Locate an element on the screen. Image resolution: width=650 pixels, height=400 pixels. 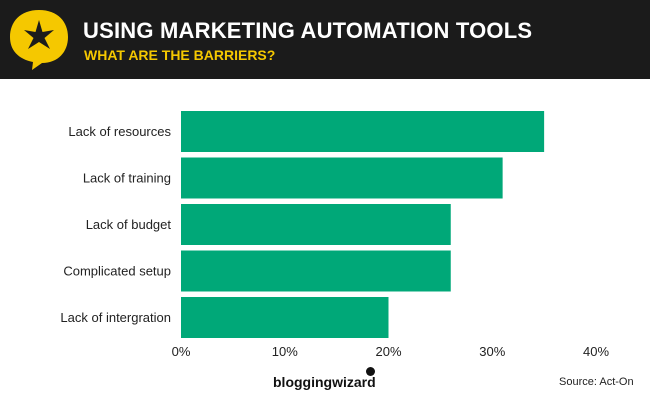
x-tick-label: 0% is located at coordinates (181, 351).